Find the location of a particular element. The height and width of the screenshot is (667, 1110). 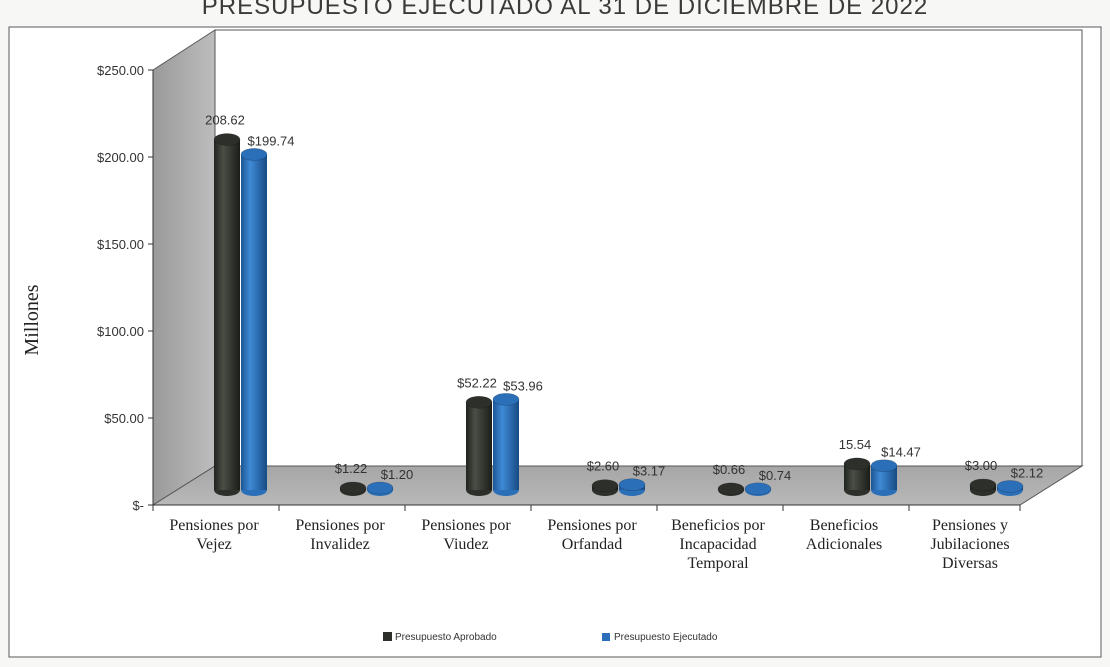

data-label-ejecutado: $199.74 is located at coordinates (271, 140).